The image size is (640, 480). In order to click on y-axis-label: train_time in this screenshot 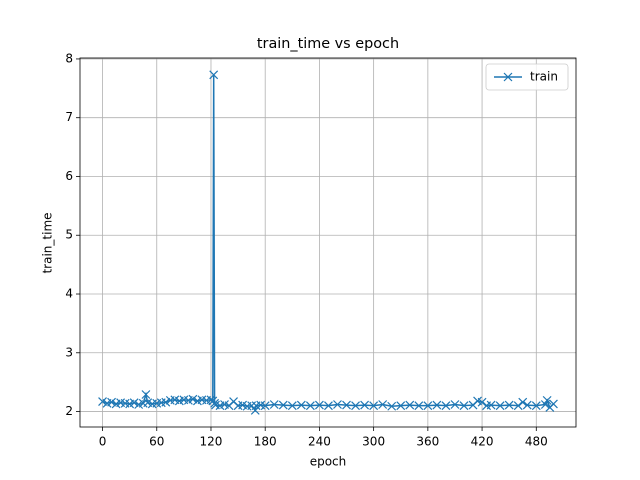, I will do `click(48, 242)`.